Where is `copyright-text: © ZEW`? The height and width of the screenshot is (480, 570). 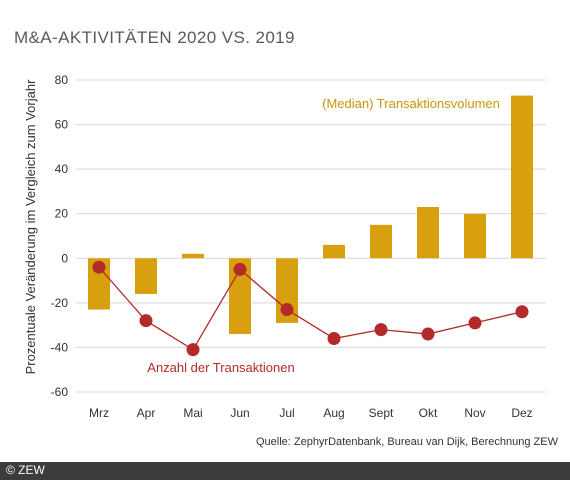
copyright-text: © ZEW is located at coordinates (25, 470).